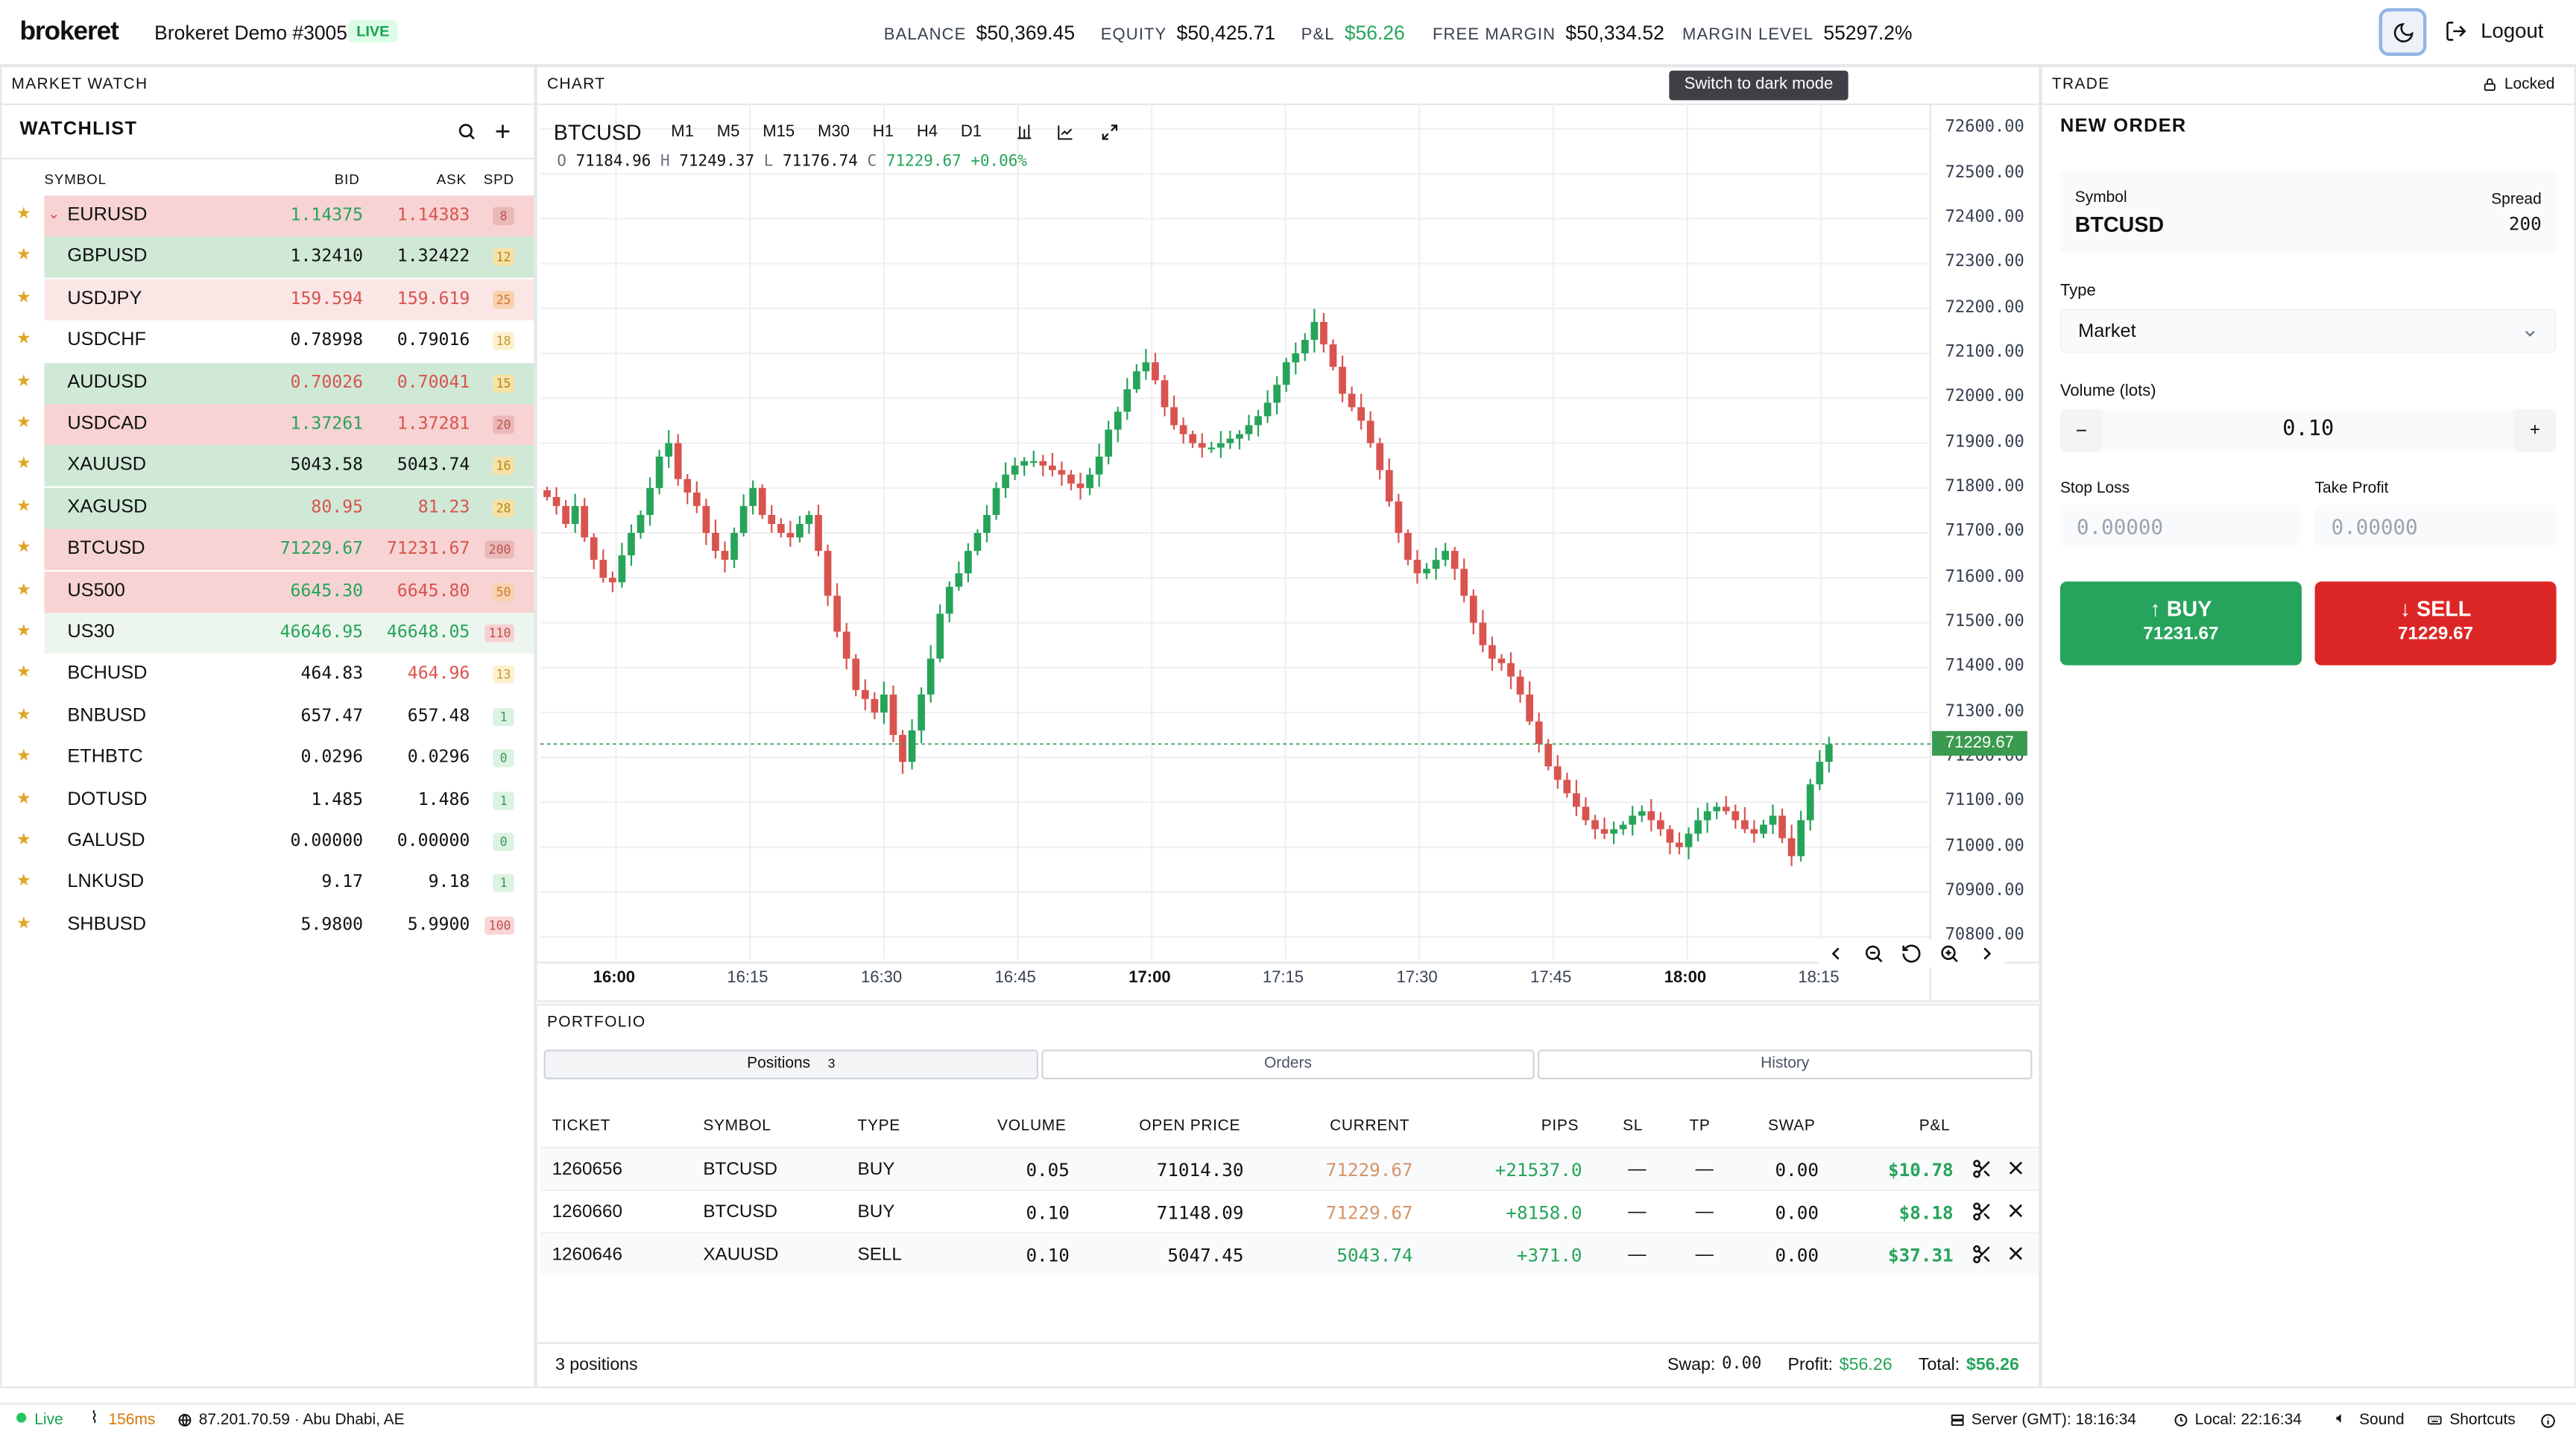 This screenshot has width=2576, height=1434. Describe the element at coordinates (728, 132) in the screenshot. I see `timeframe-m5: M5` at that location.